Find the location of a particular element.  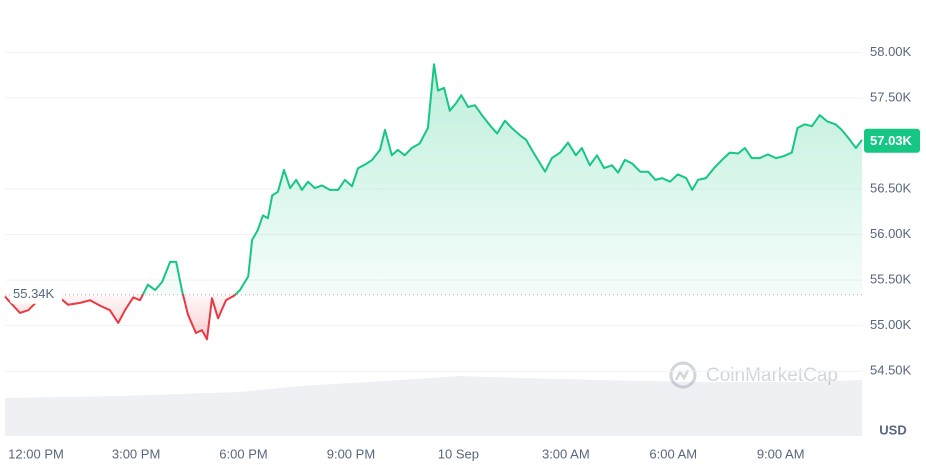

x-tick-label: 12:00 PM is located at coordinates (36, 453).